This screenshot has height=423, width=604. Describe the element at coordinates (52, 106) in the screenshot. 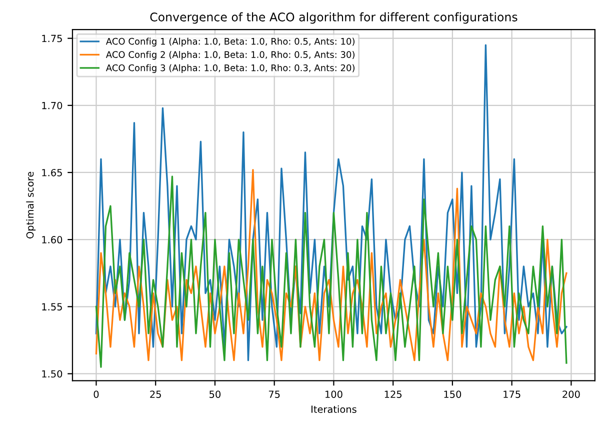

I see `y-tick-label: 1.70` at that location.